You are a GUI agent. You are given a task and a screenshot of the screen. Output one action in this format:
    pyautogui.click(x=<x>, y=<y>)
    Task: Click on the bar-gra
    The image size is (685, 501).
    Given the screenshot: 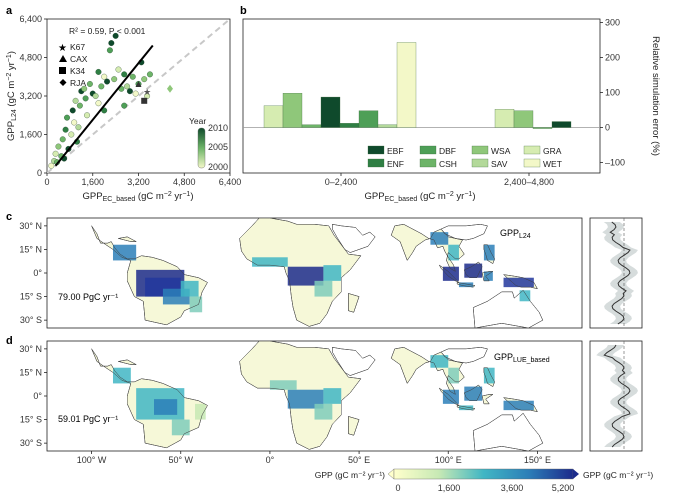 What is the action you would take?
    pyautogui.click(x=273, y=116)
    